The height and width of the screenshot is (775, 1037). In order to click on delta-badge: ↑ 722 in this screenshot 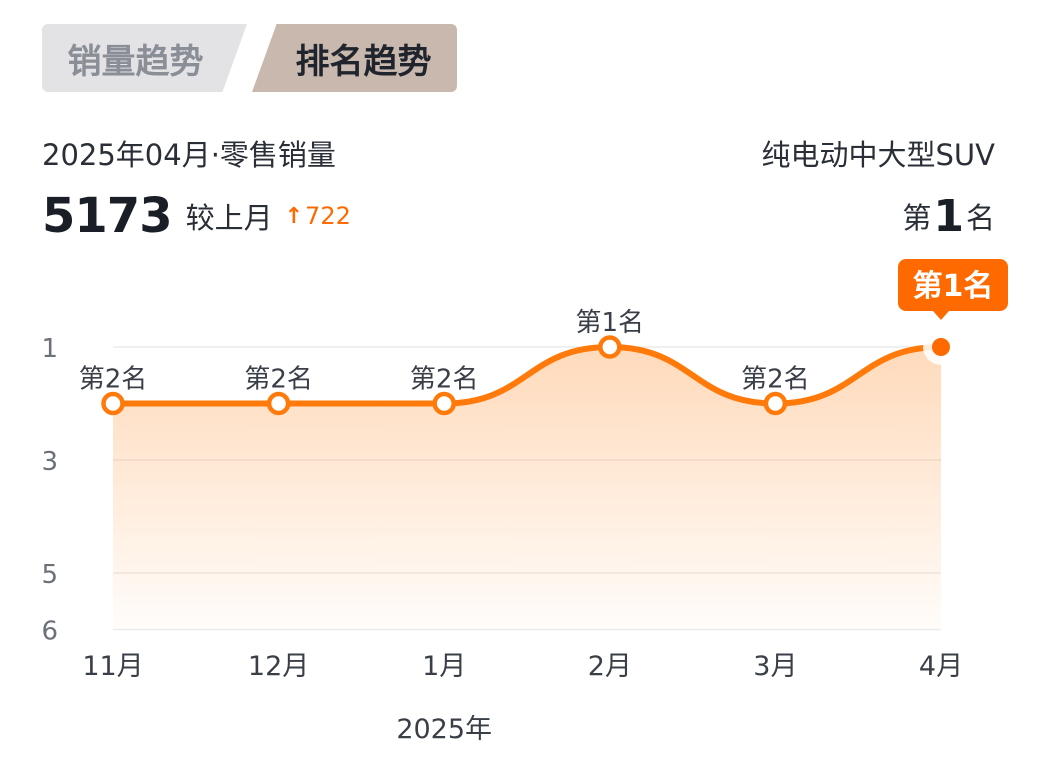, I will do `click(318, 216)`.